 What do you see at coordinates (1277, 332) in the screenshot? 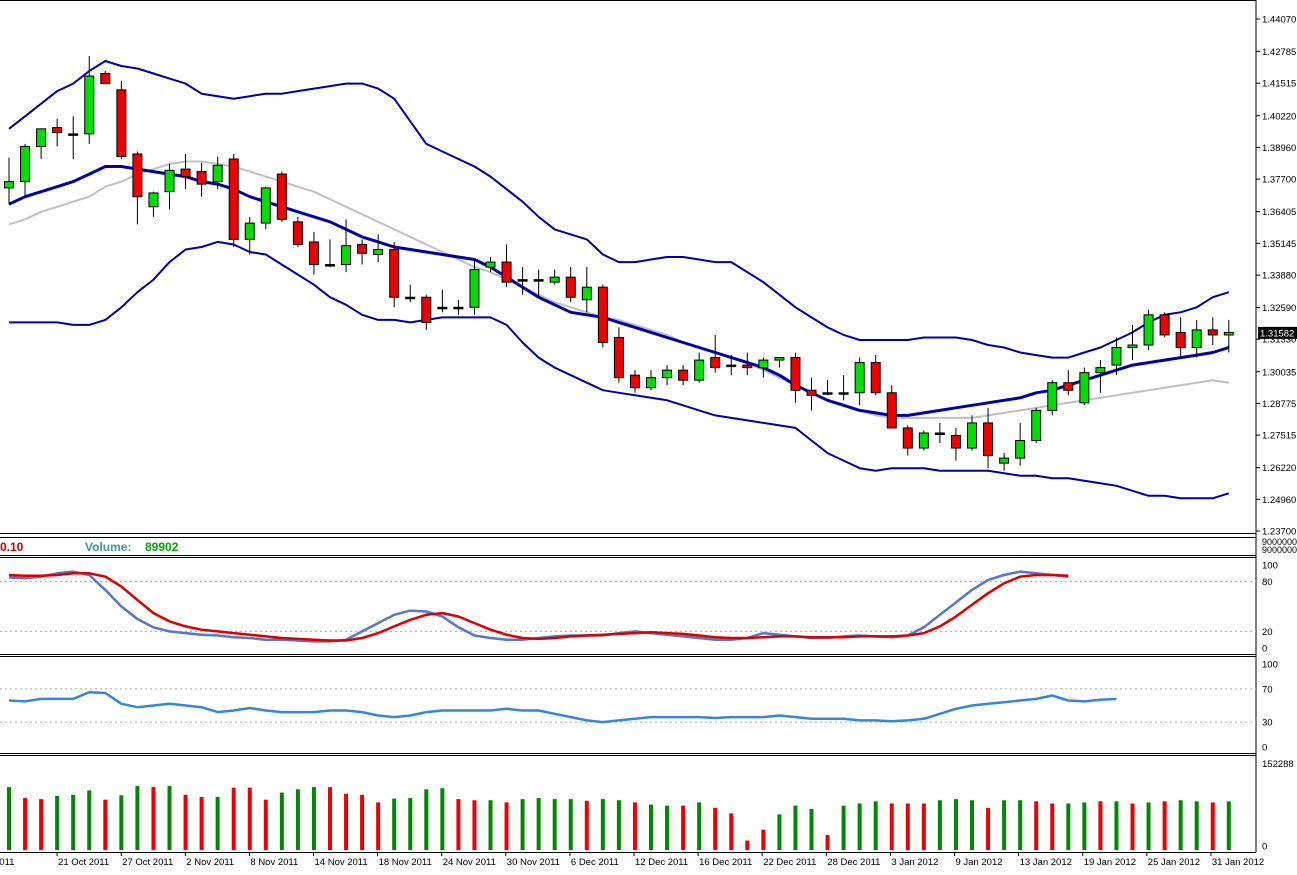
I see `current-price-marker: 1.31582` at bounding box center [1277, 332].